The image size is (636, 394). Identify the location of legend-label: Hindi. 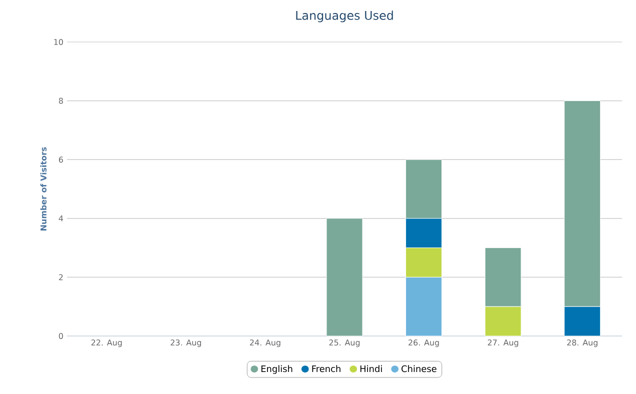
(371, 368).